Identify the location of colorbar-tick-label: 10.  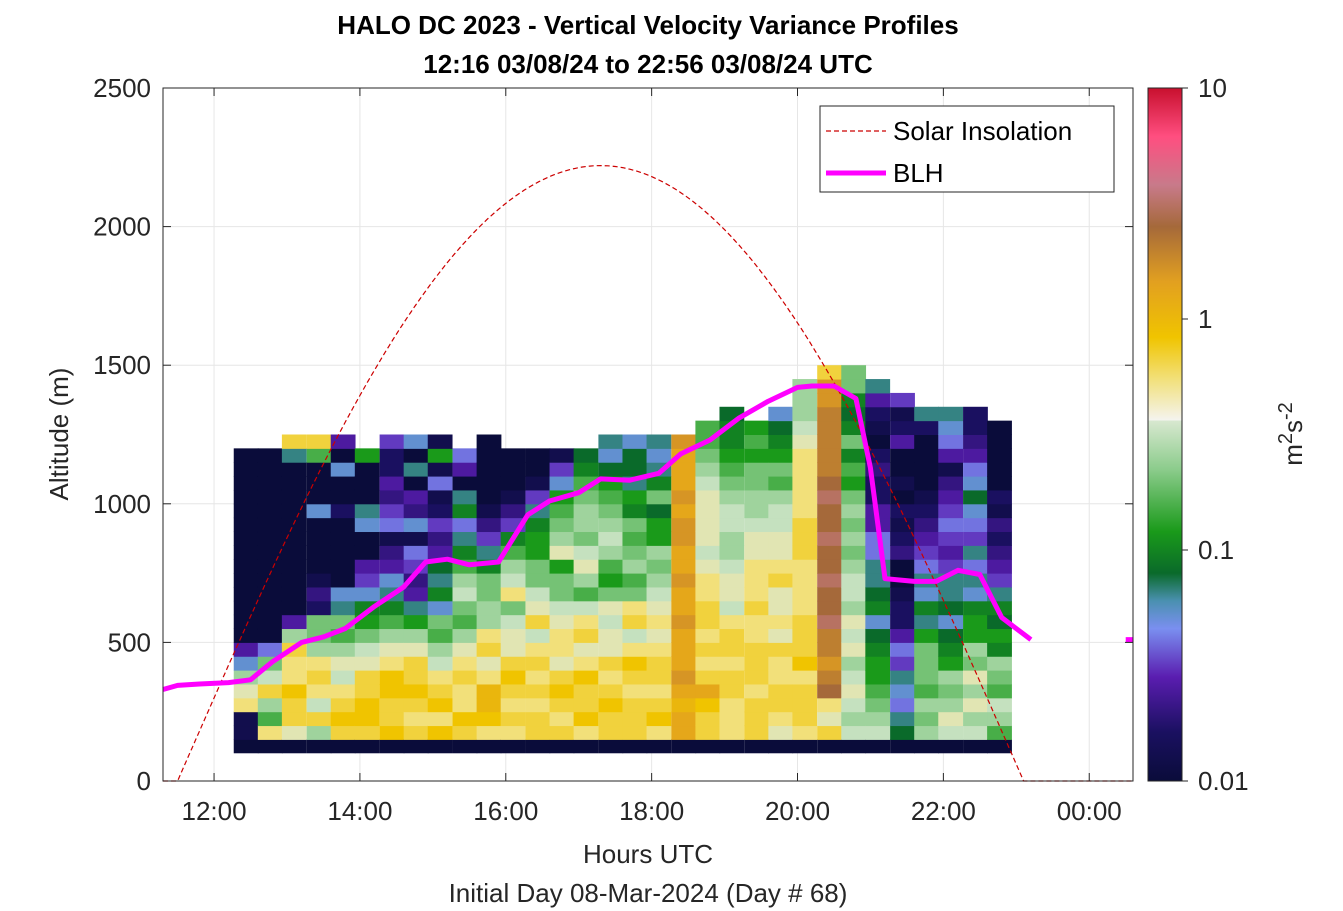
(1212, 88).